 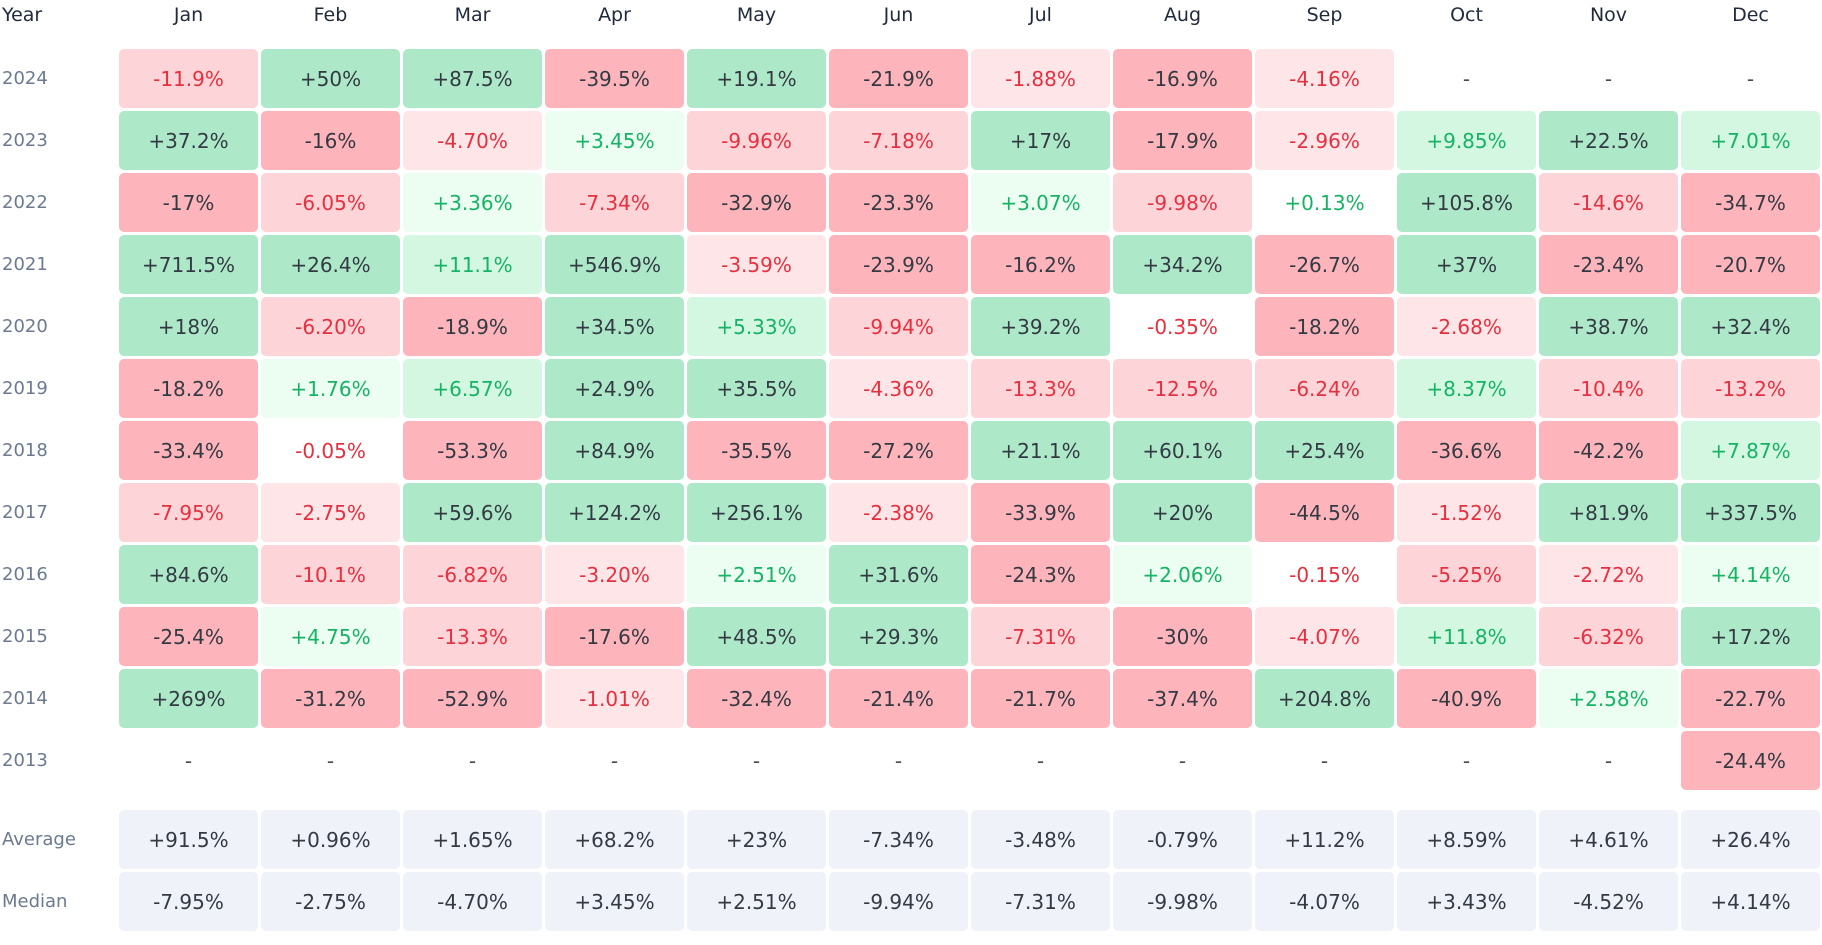 What do you see at coordinates (1750, 264) in the screenshot?
I see `heatmap-cell-2021-dec: -20.7%` at bounding box center [1750, 264].